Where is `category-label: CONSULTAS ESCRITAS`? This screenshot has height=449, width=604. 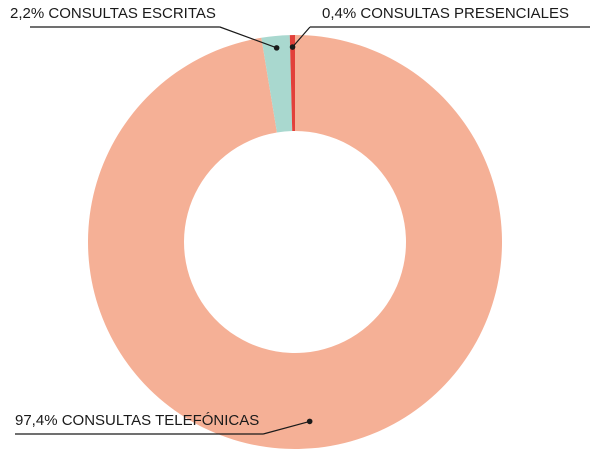 category-label: CONSULTAS ESCRITAS is located at coordinates (132, 13).